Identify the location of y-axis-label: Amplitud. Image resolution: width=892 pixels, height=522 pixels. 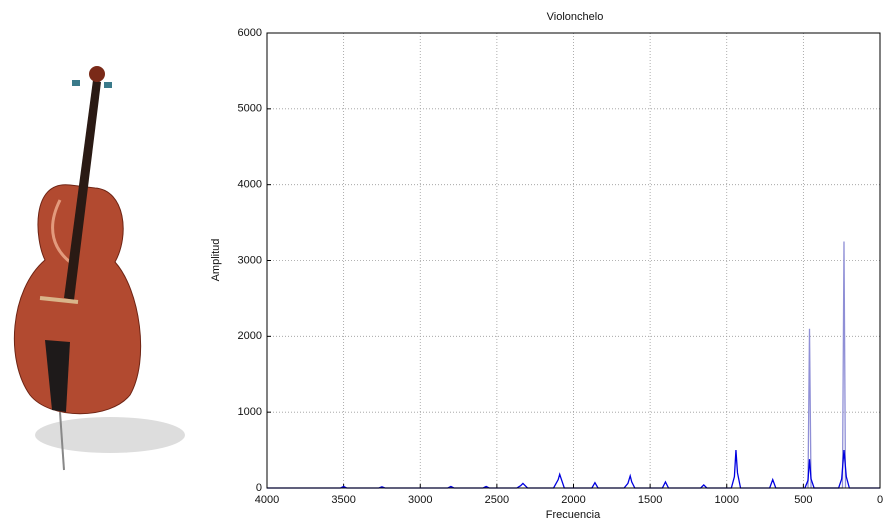
(216, 260).